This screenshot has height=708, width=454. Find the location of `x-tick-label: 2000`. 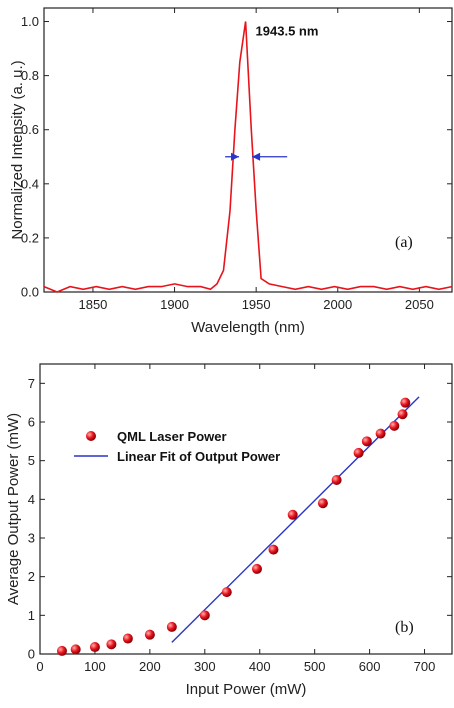

x-tick-label: 2000 is located at coordinates (337, 304).